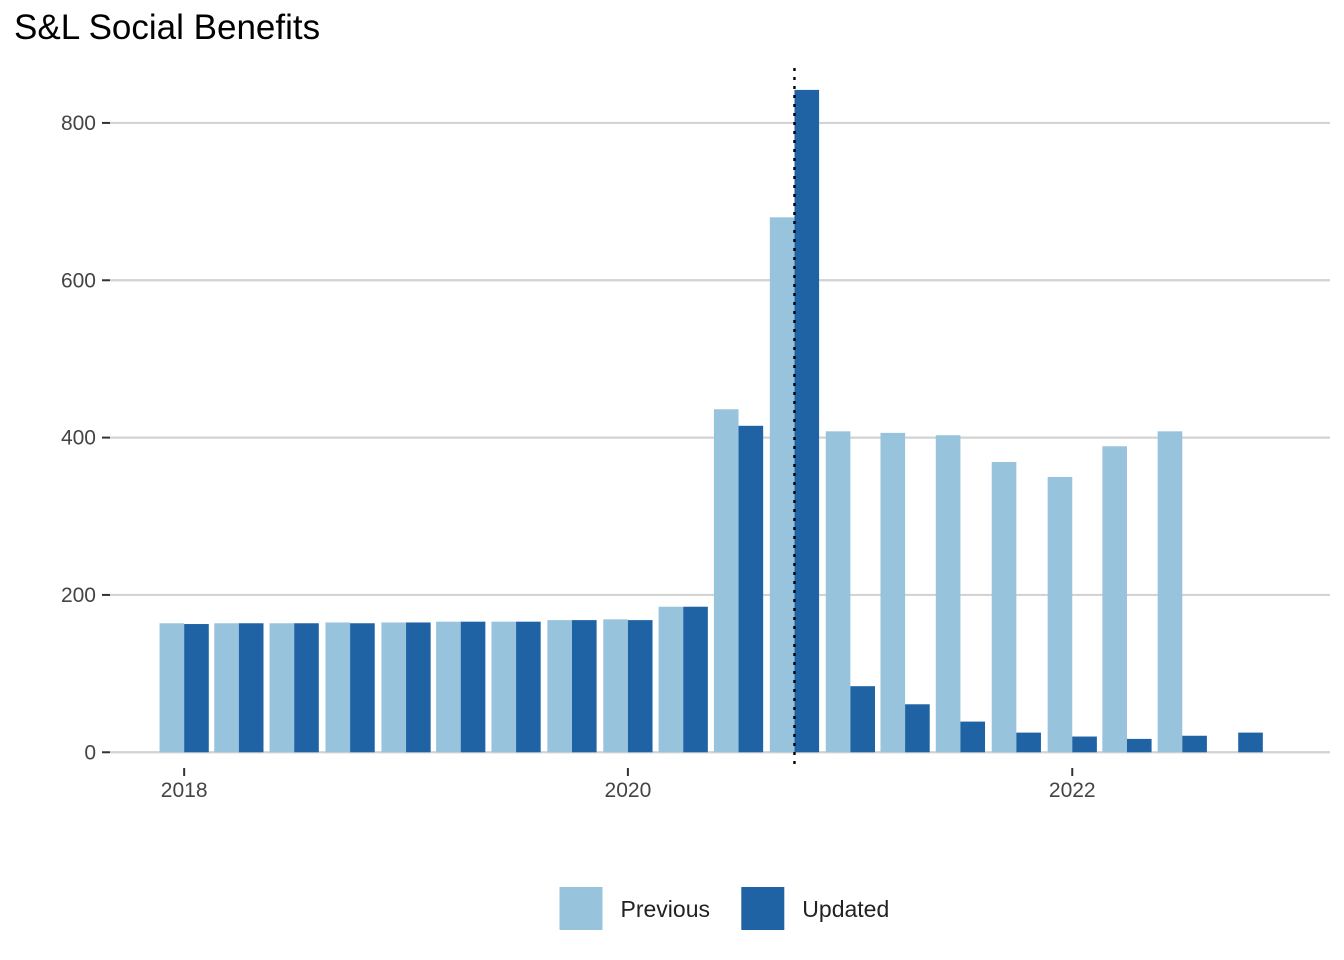 This screenshot has width=1344, height=960. What do you see at coordinates (1072, 790) in the screenshot?
I see `x-tick-label: 2022` at bounding box center [1072, 790].